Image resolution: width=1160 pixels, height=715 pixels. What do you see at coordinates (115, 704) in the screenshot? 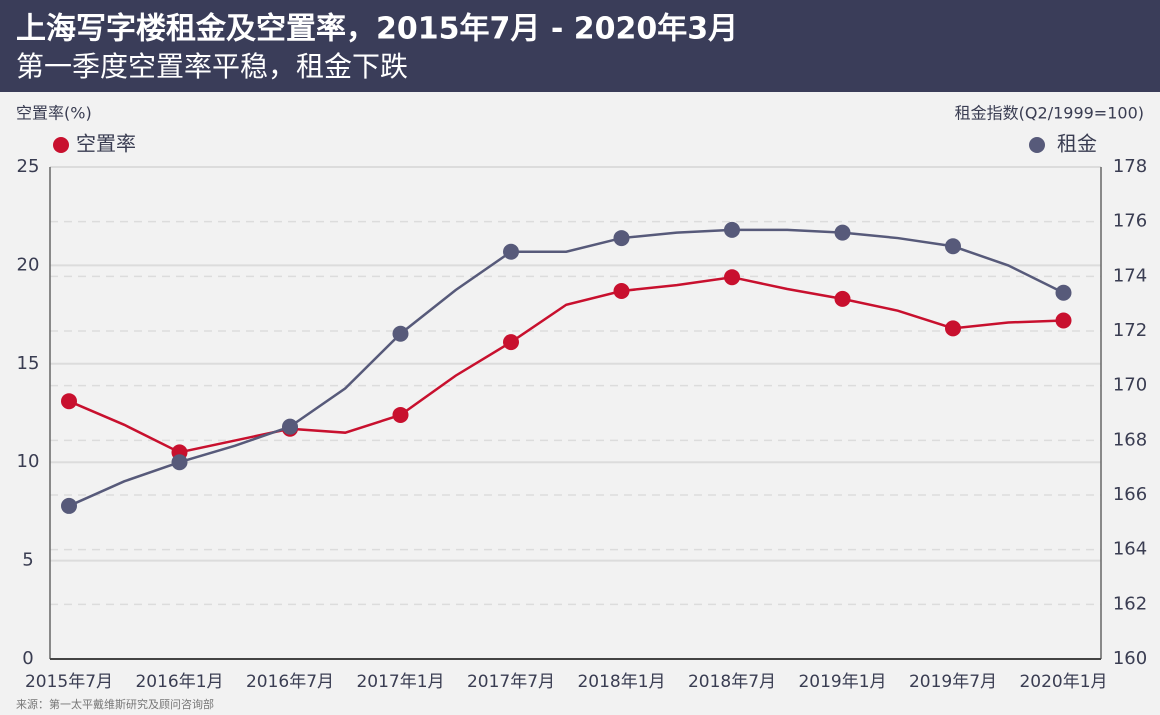
I see `source: 来源：第一太平戴维斯研究及顾问咨询部` at bounding box center [115, 704].